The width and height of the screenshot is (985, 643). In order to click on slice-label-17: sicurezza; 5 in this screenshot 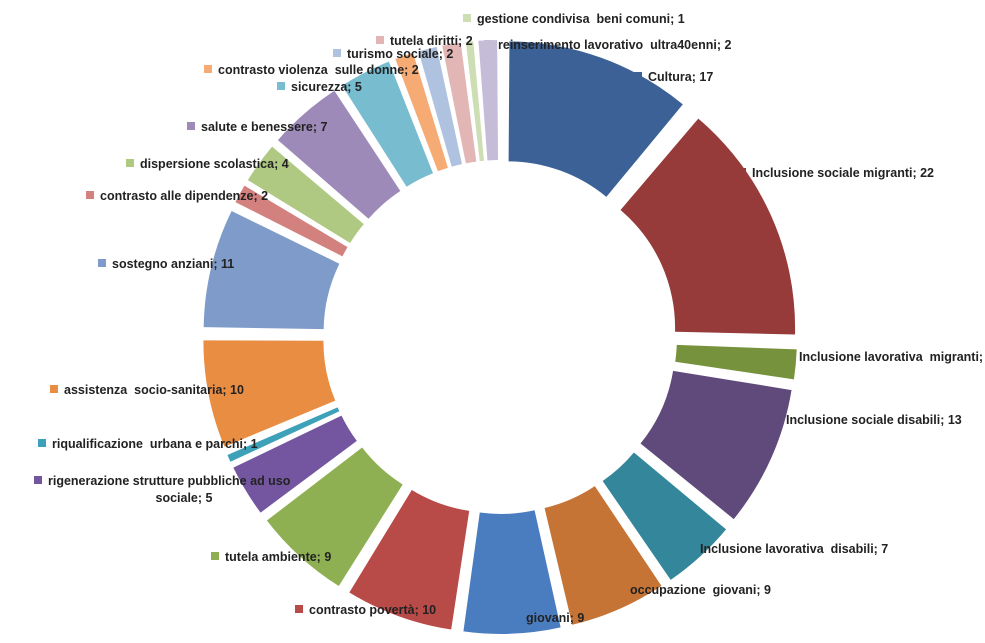, I will do `click(319, 87)`.